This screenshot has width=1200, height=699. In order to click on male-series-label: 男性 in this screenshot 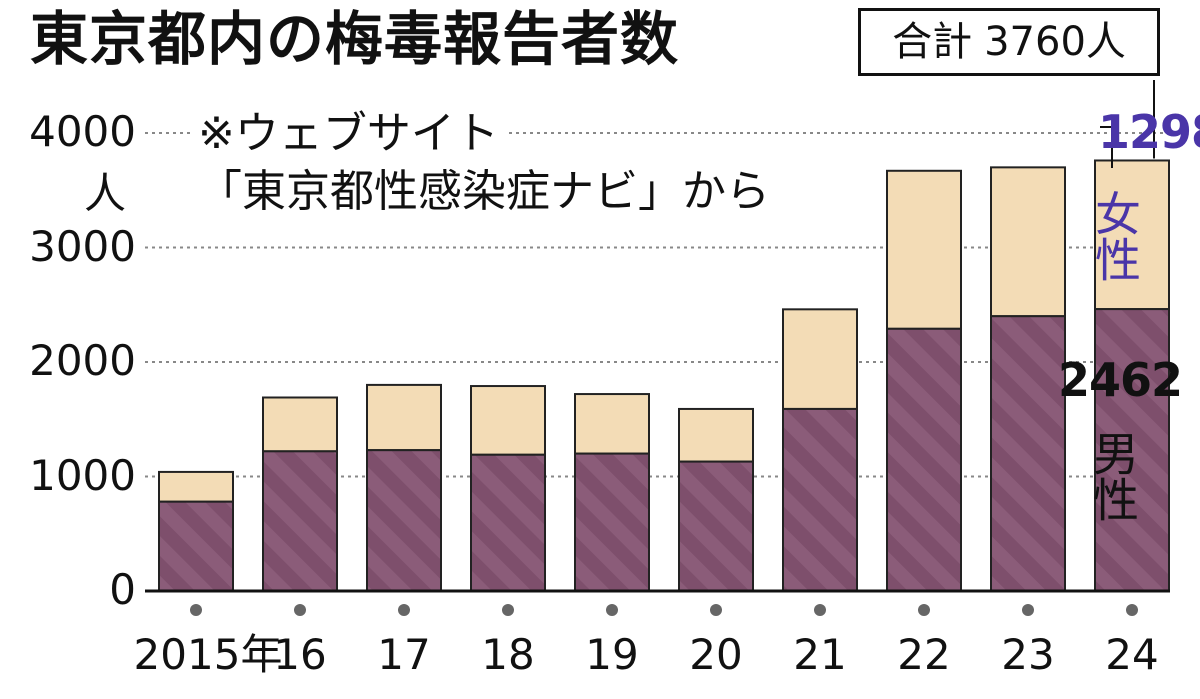, I will do `click(1113, 476)`.